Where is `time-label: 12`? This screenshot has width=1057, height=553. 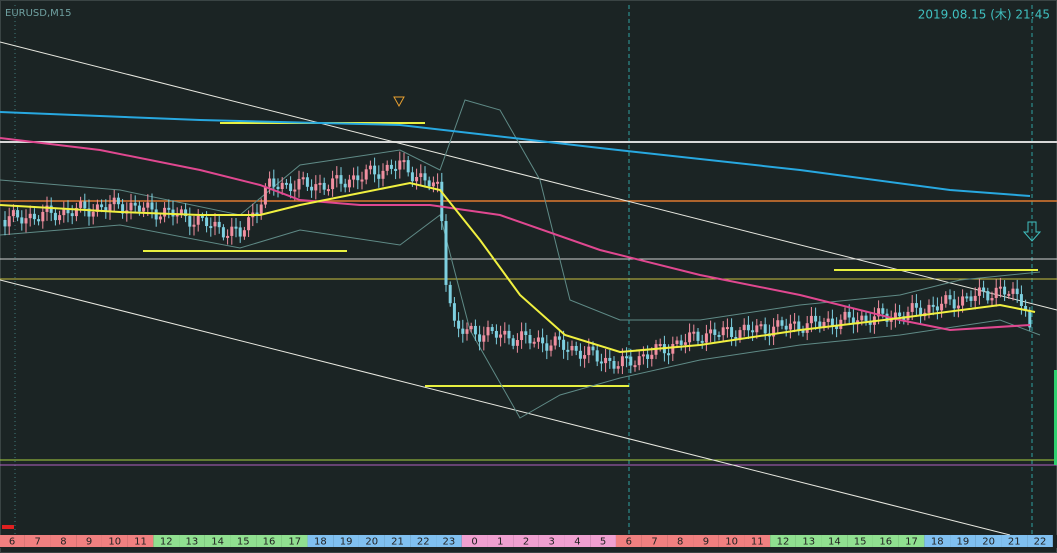 time-label: 12 is located at coordinates (166, 542).